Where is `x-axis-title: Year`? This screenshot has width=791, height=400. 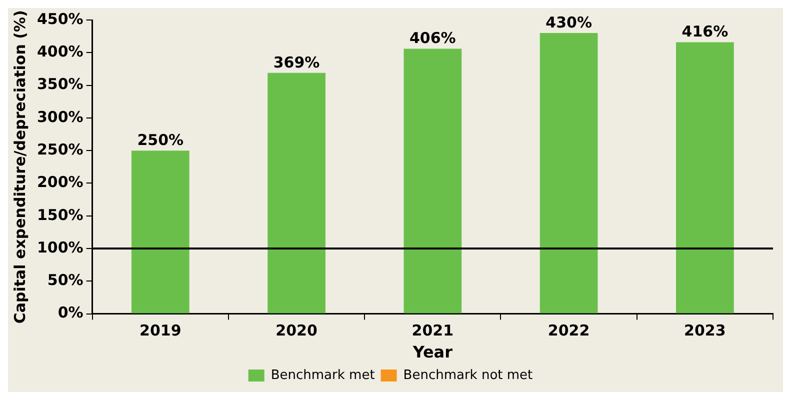 x-axis-title: Year is located at coordinates (432, 352).